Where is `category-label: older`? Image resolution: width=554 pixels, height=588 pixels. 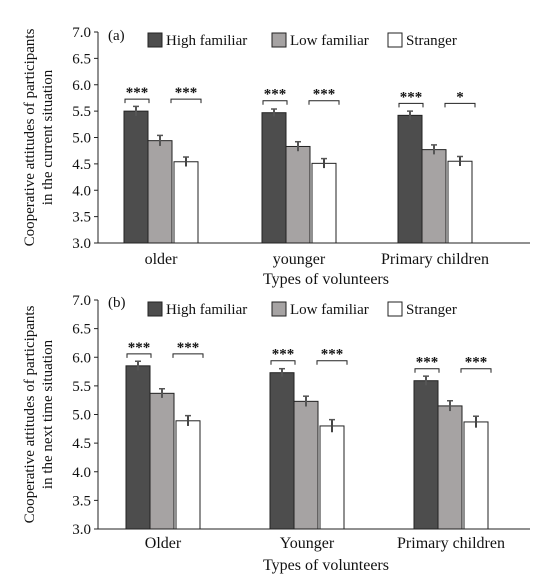
category-label: older is located at coordinates (162, 259).